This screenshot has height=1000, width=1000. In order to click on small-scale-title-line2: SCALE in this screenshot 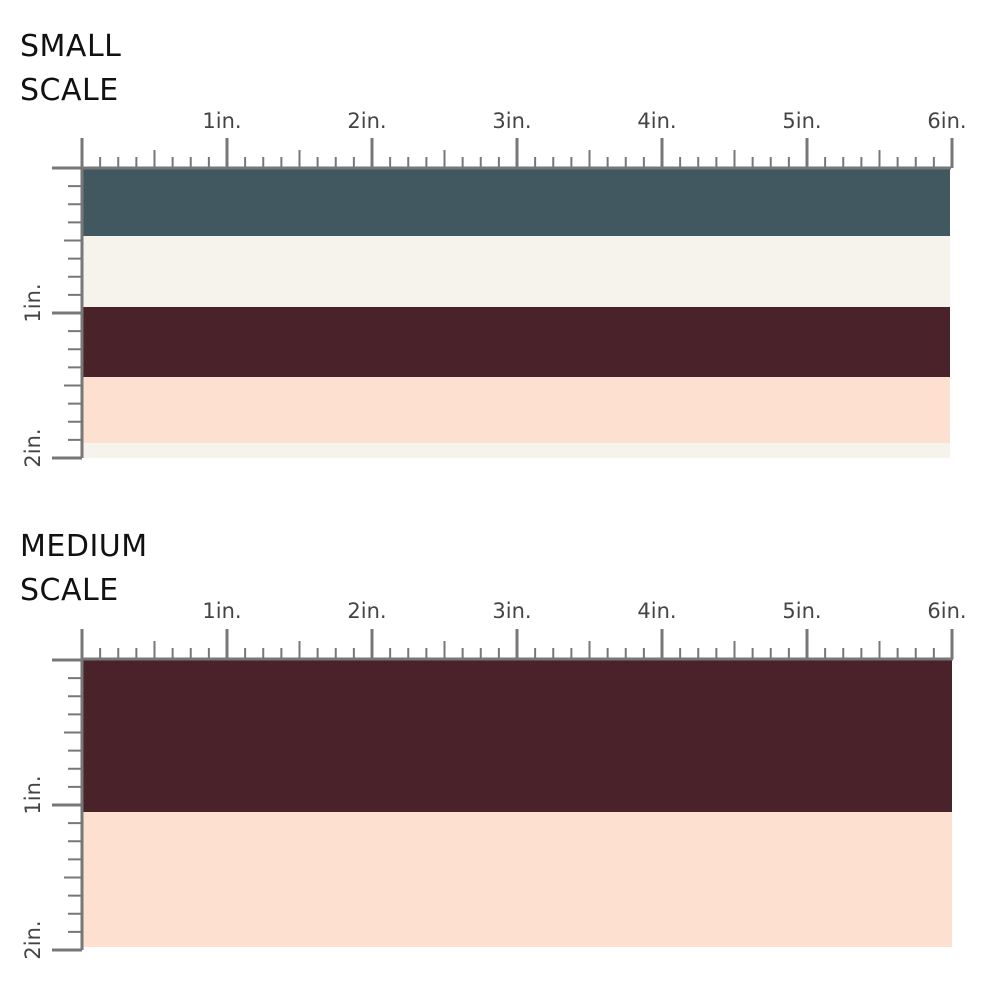, I will do `click(69, 90)`.